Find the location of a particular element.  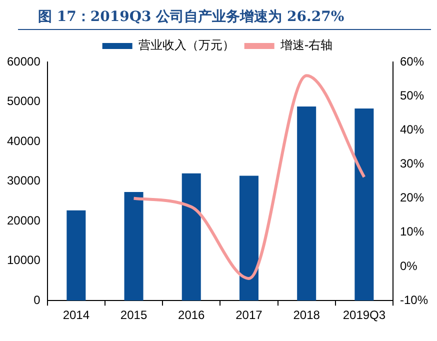

y-tick-label: 30000 is located at coordinates (23, 181).